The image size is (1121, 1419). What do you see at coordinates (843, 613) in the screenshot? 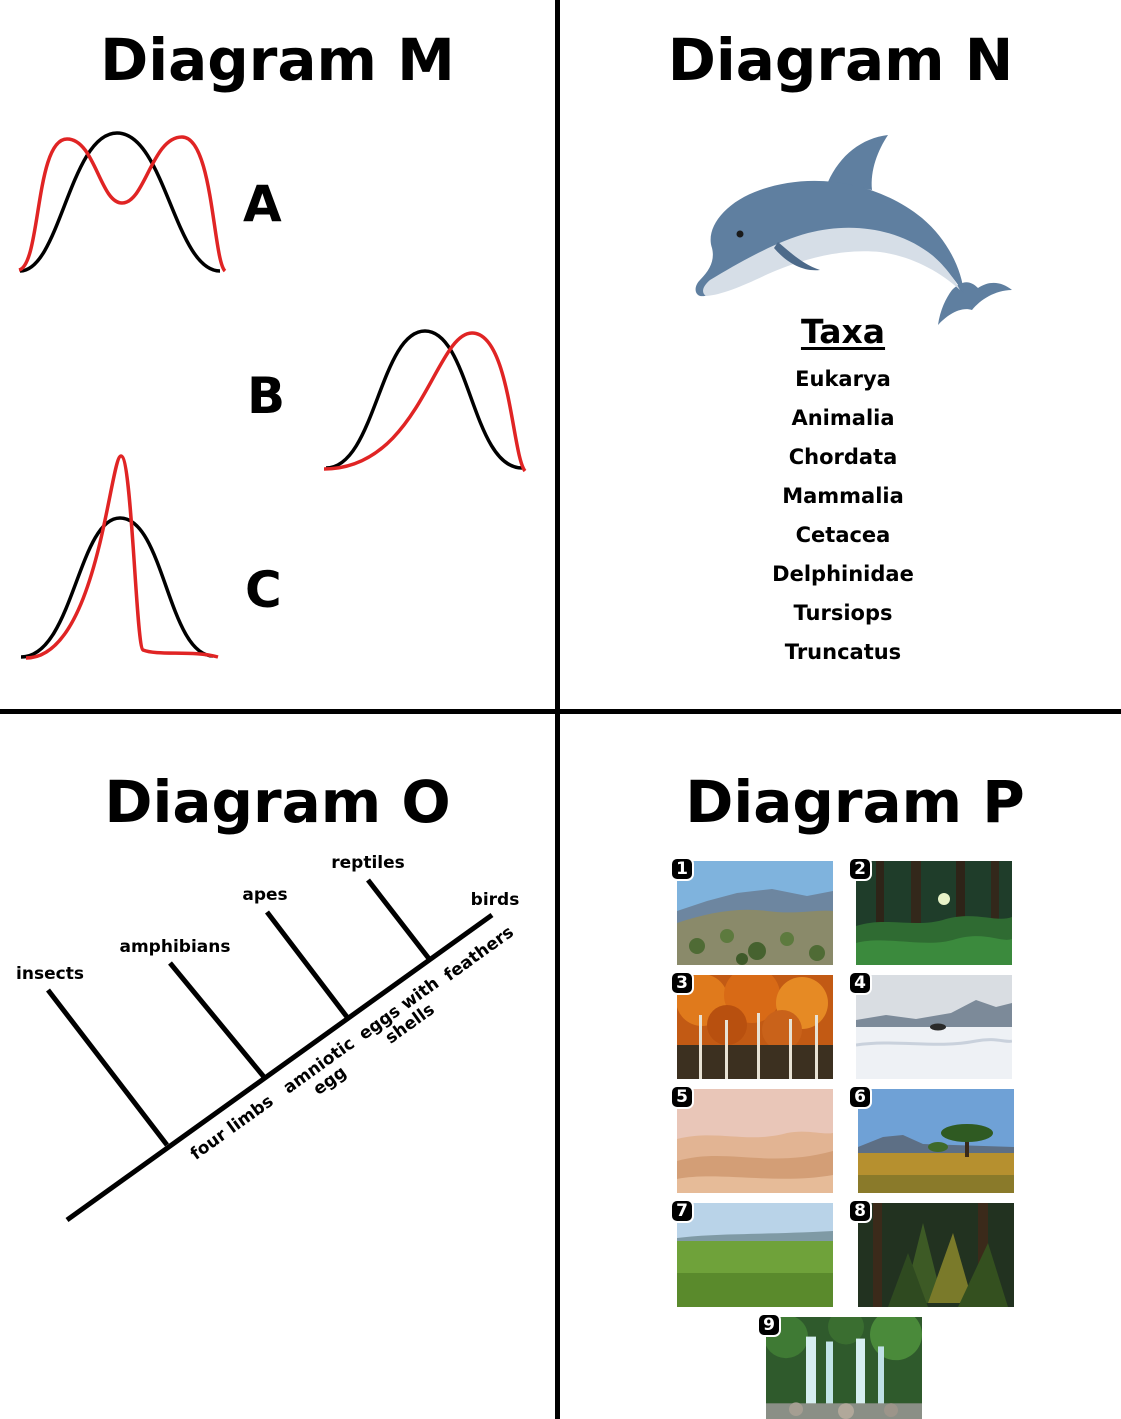
I see `taxa-item-genus: Tursiops` at bounding box center [843, 613].